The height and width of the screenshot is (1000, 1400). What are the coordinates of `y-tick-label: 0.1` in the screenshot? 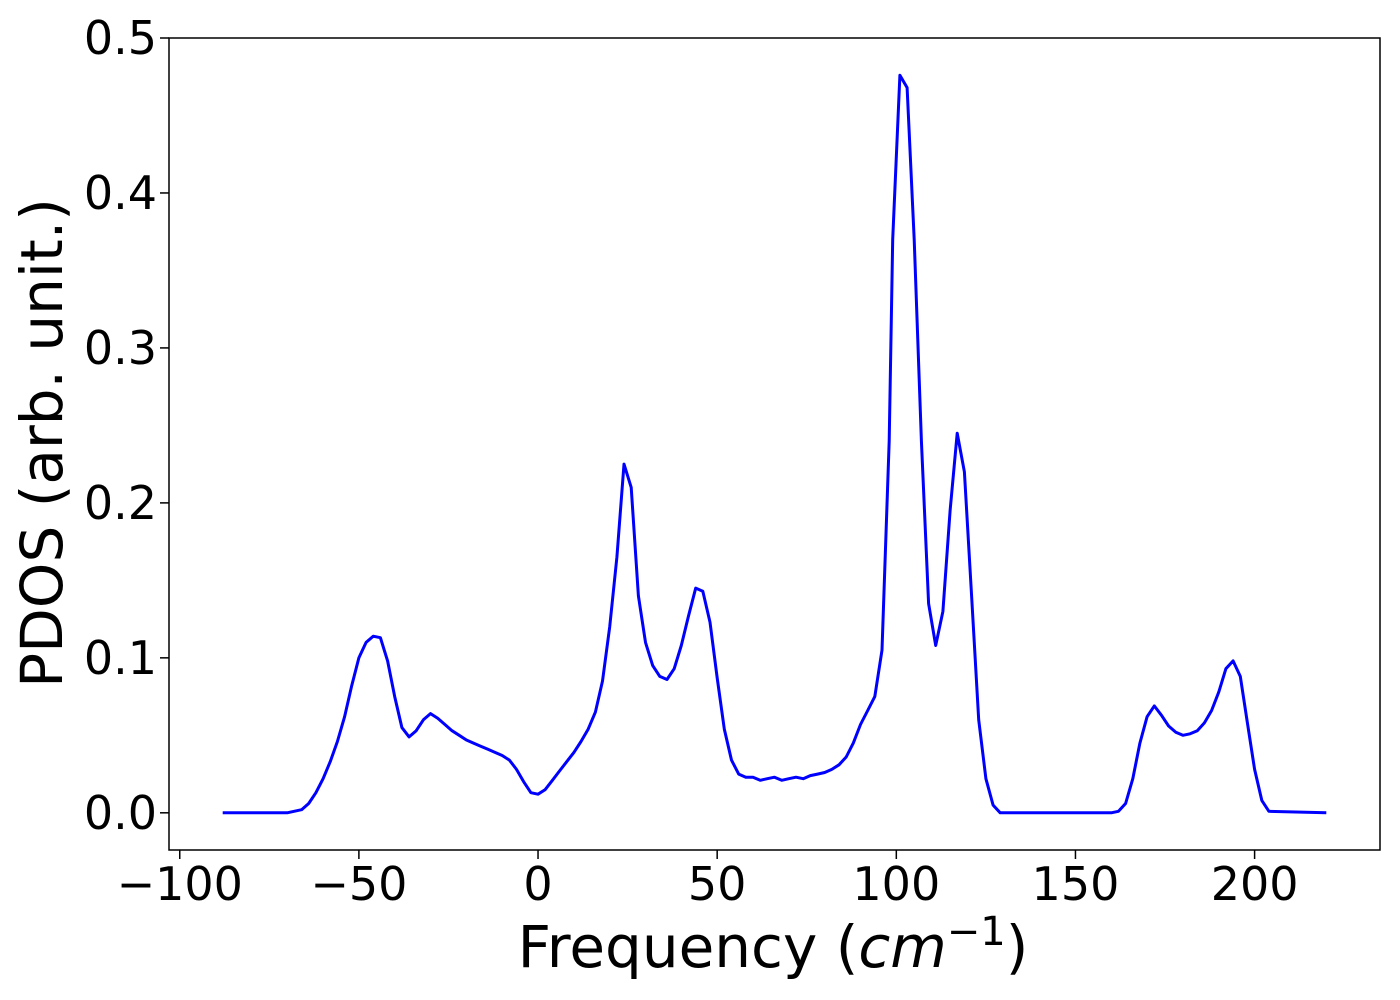 It's located at (120, 658).